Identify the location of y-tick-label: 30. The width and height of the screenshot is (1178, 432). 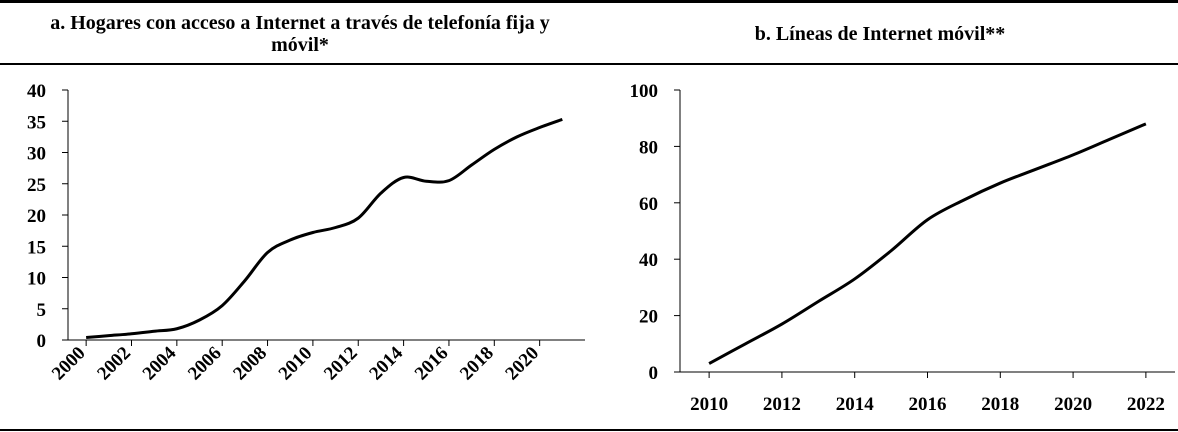
(36, 154).